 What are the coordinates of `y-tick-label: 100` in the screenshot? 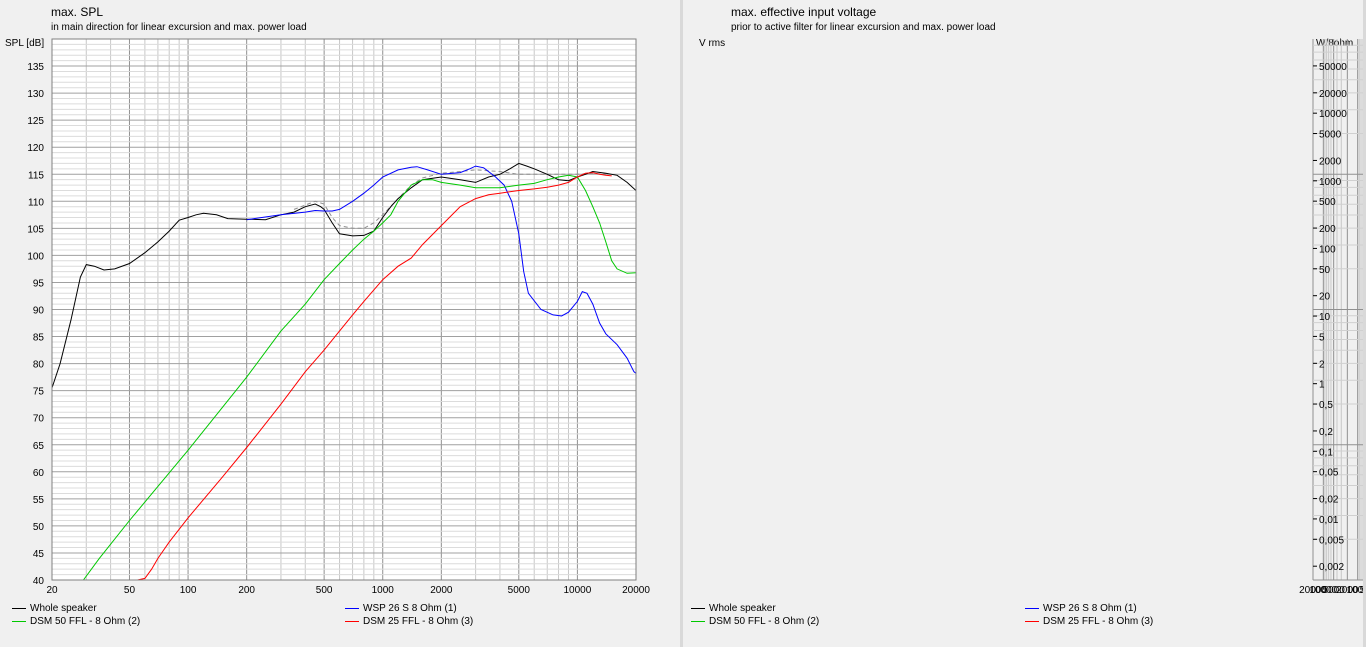 It's located at (35, 256).